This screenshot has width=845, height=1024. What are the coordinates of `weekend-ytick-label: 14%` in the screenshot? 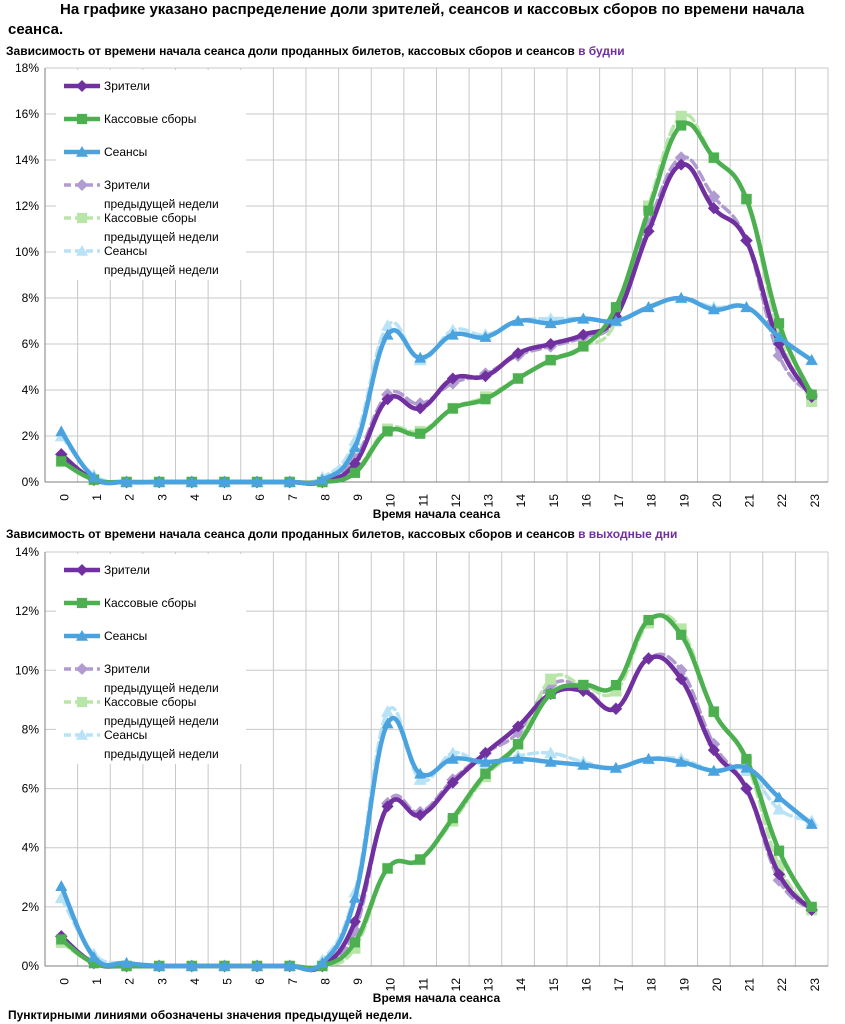 It's located at (27, 552).